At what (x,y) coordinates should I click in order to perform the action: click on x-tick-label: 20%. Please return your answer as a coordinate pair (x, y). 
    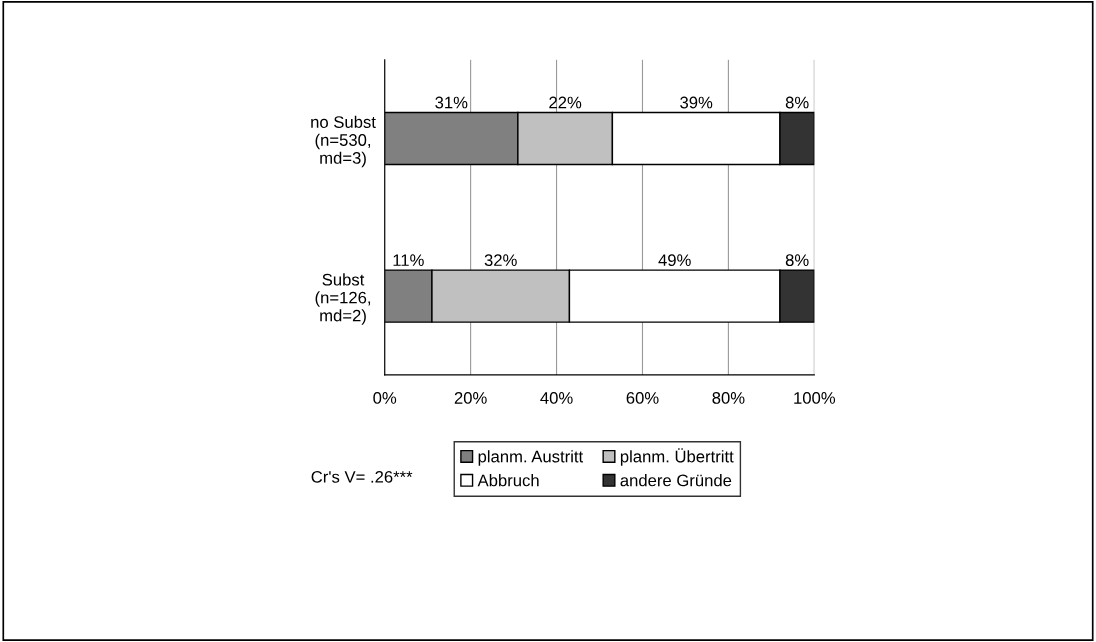
    Looking at the image, I should click on (470, 398).